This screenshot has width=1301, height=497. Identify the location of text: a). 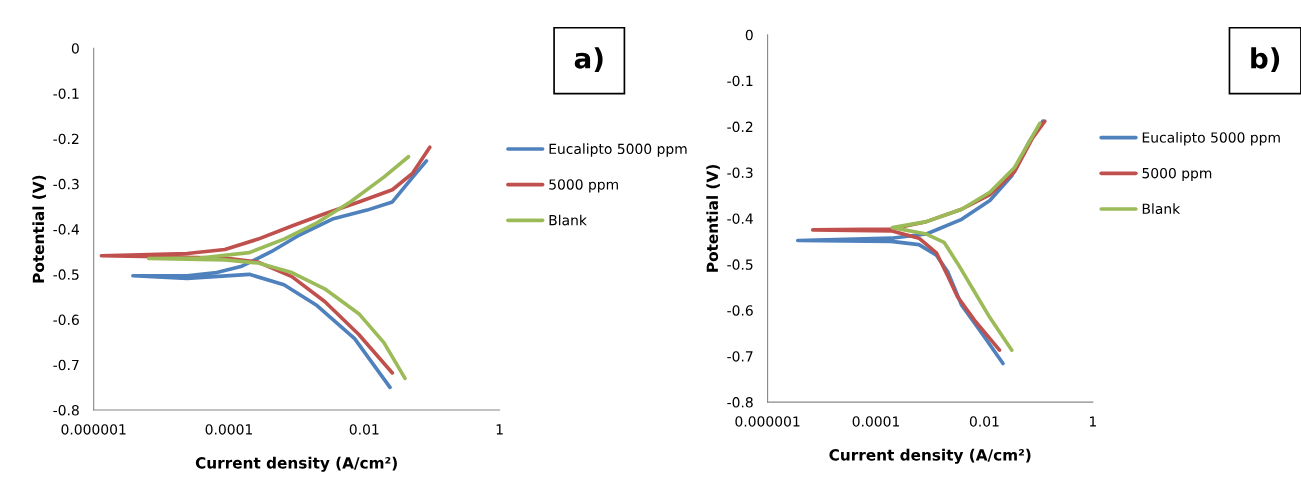
(588, 59).